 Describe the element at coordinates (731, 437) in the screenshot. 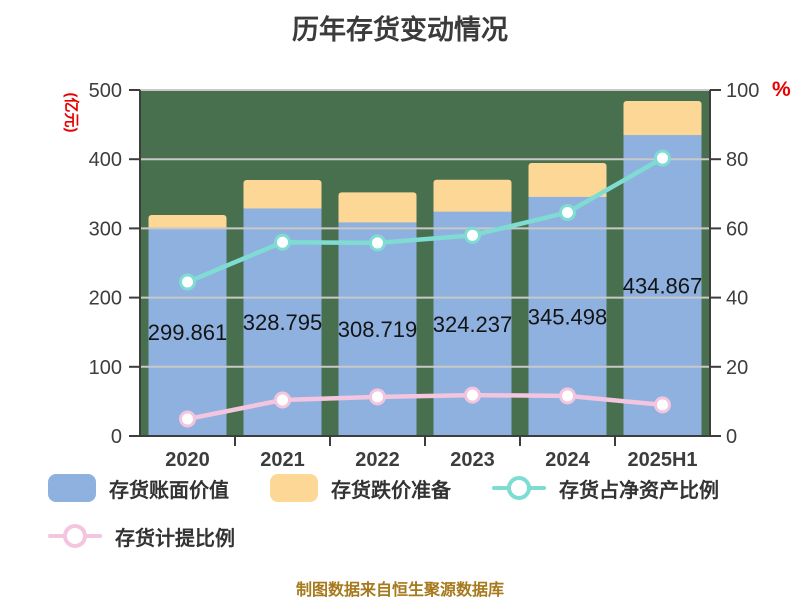

I see `right-axis-tick-label: 0` at that location.